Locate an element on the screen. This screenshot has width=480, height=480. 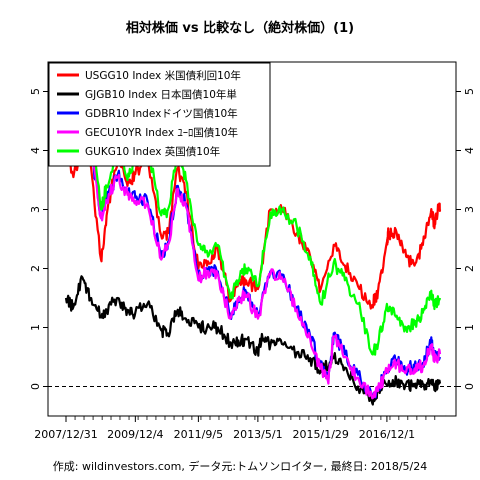
y-tick-label-left: 3 is located at coordinates (35, 209).